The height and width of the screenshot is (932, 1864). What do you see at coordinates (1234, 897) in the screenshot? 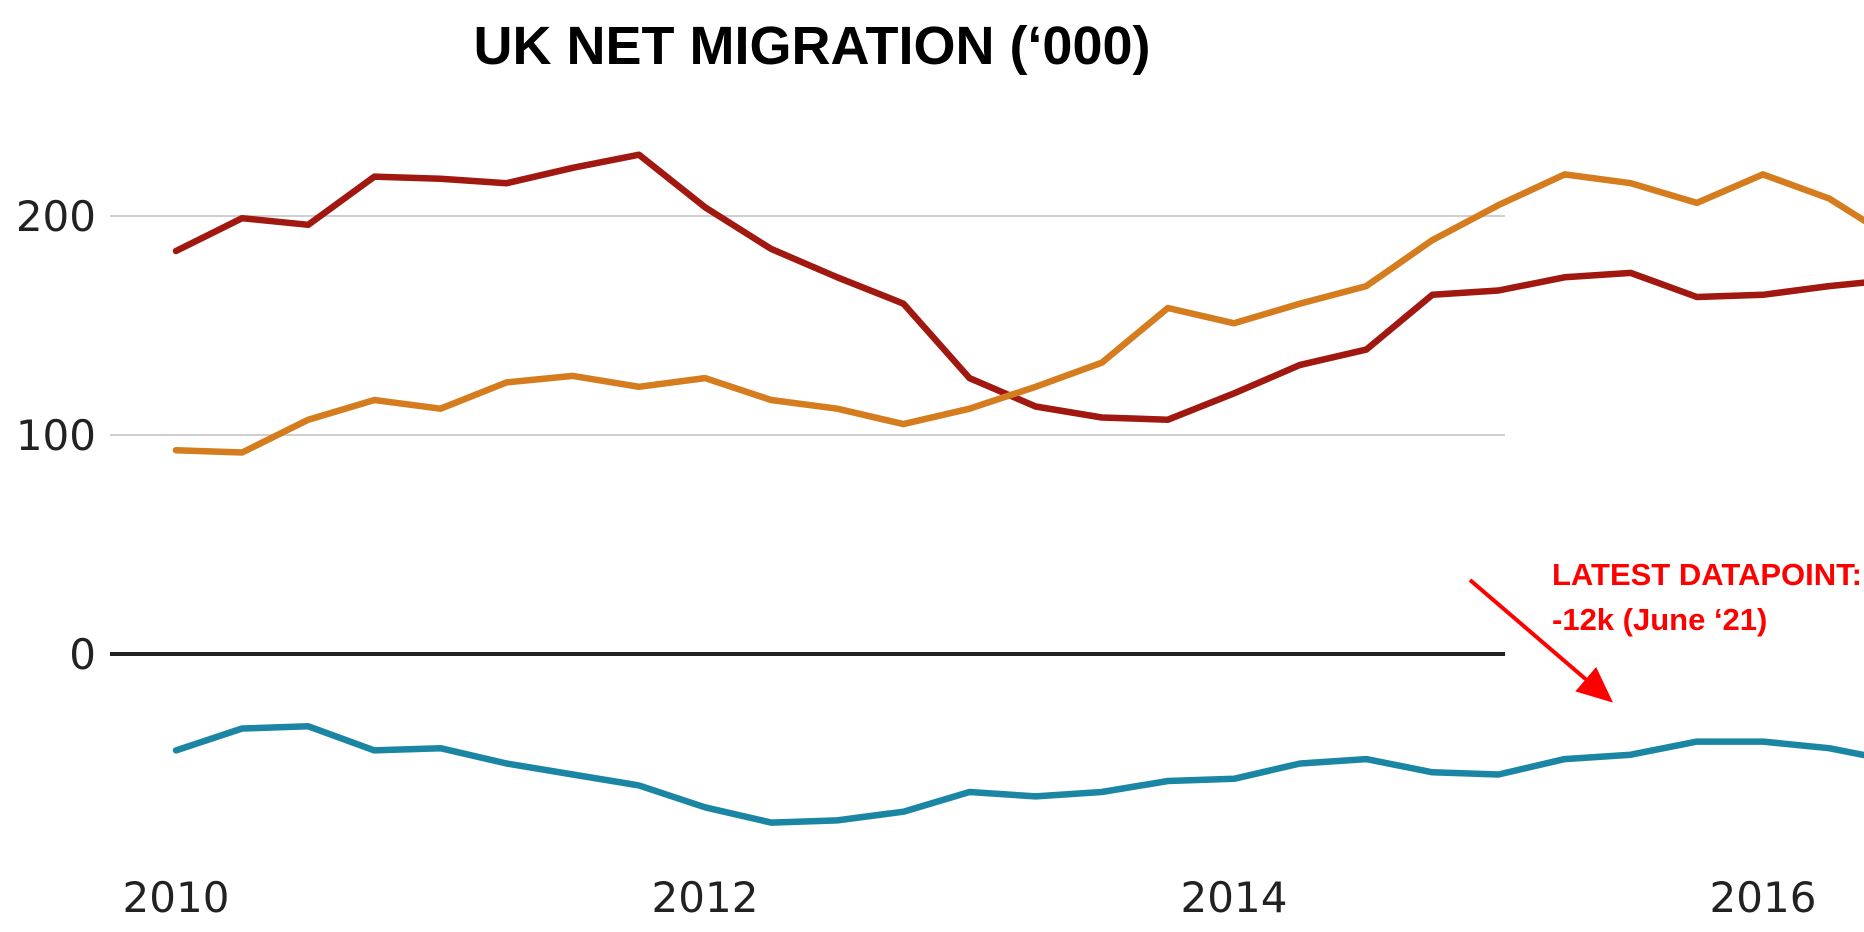
I see `x-tick-label: 2014` at bounding box center [1234, 897].